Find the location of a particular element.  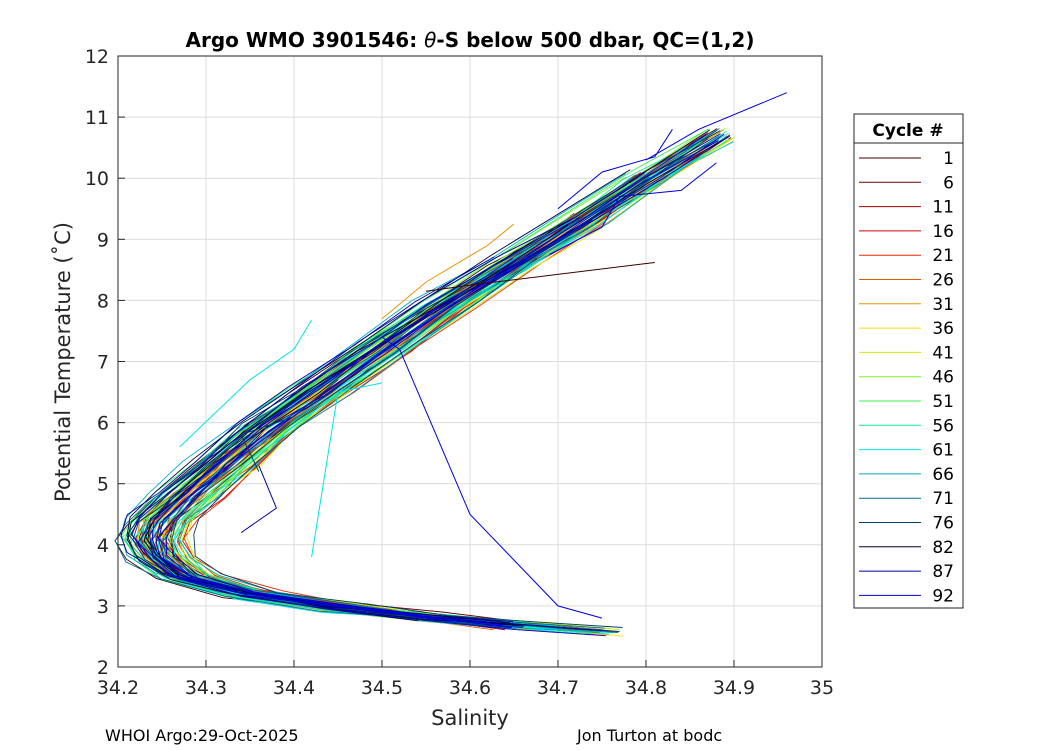

y-tick-label: 2 is located at coordinates (103, 668).